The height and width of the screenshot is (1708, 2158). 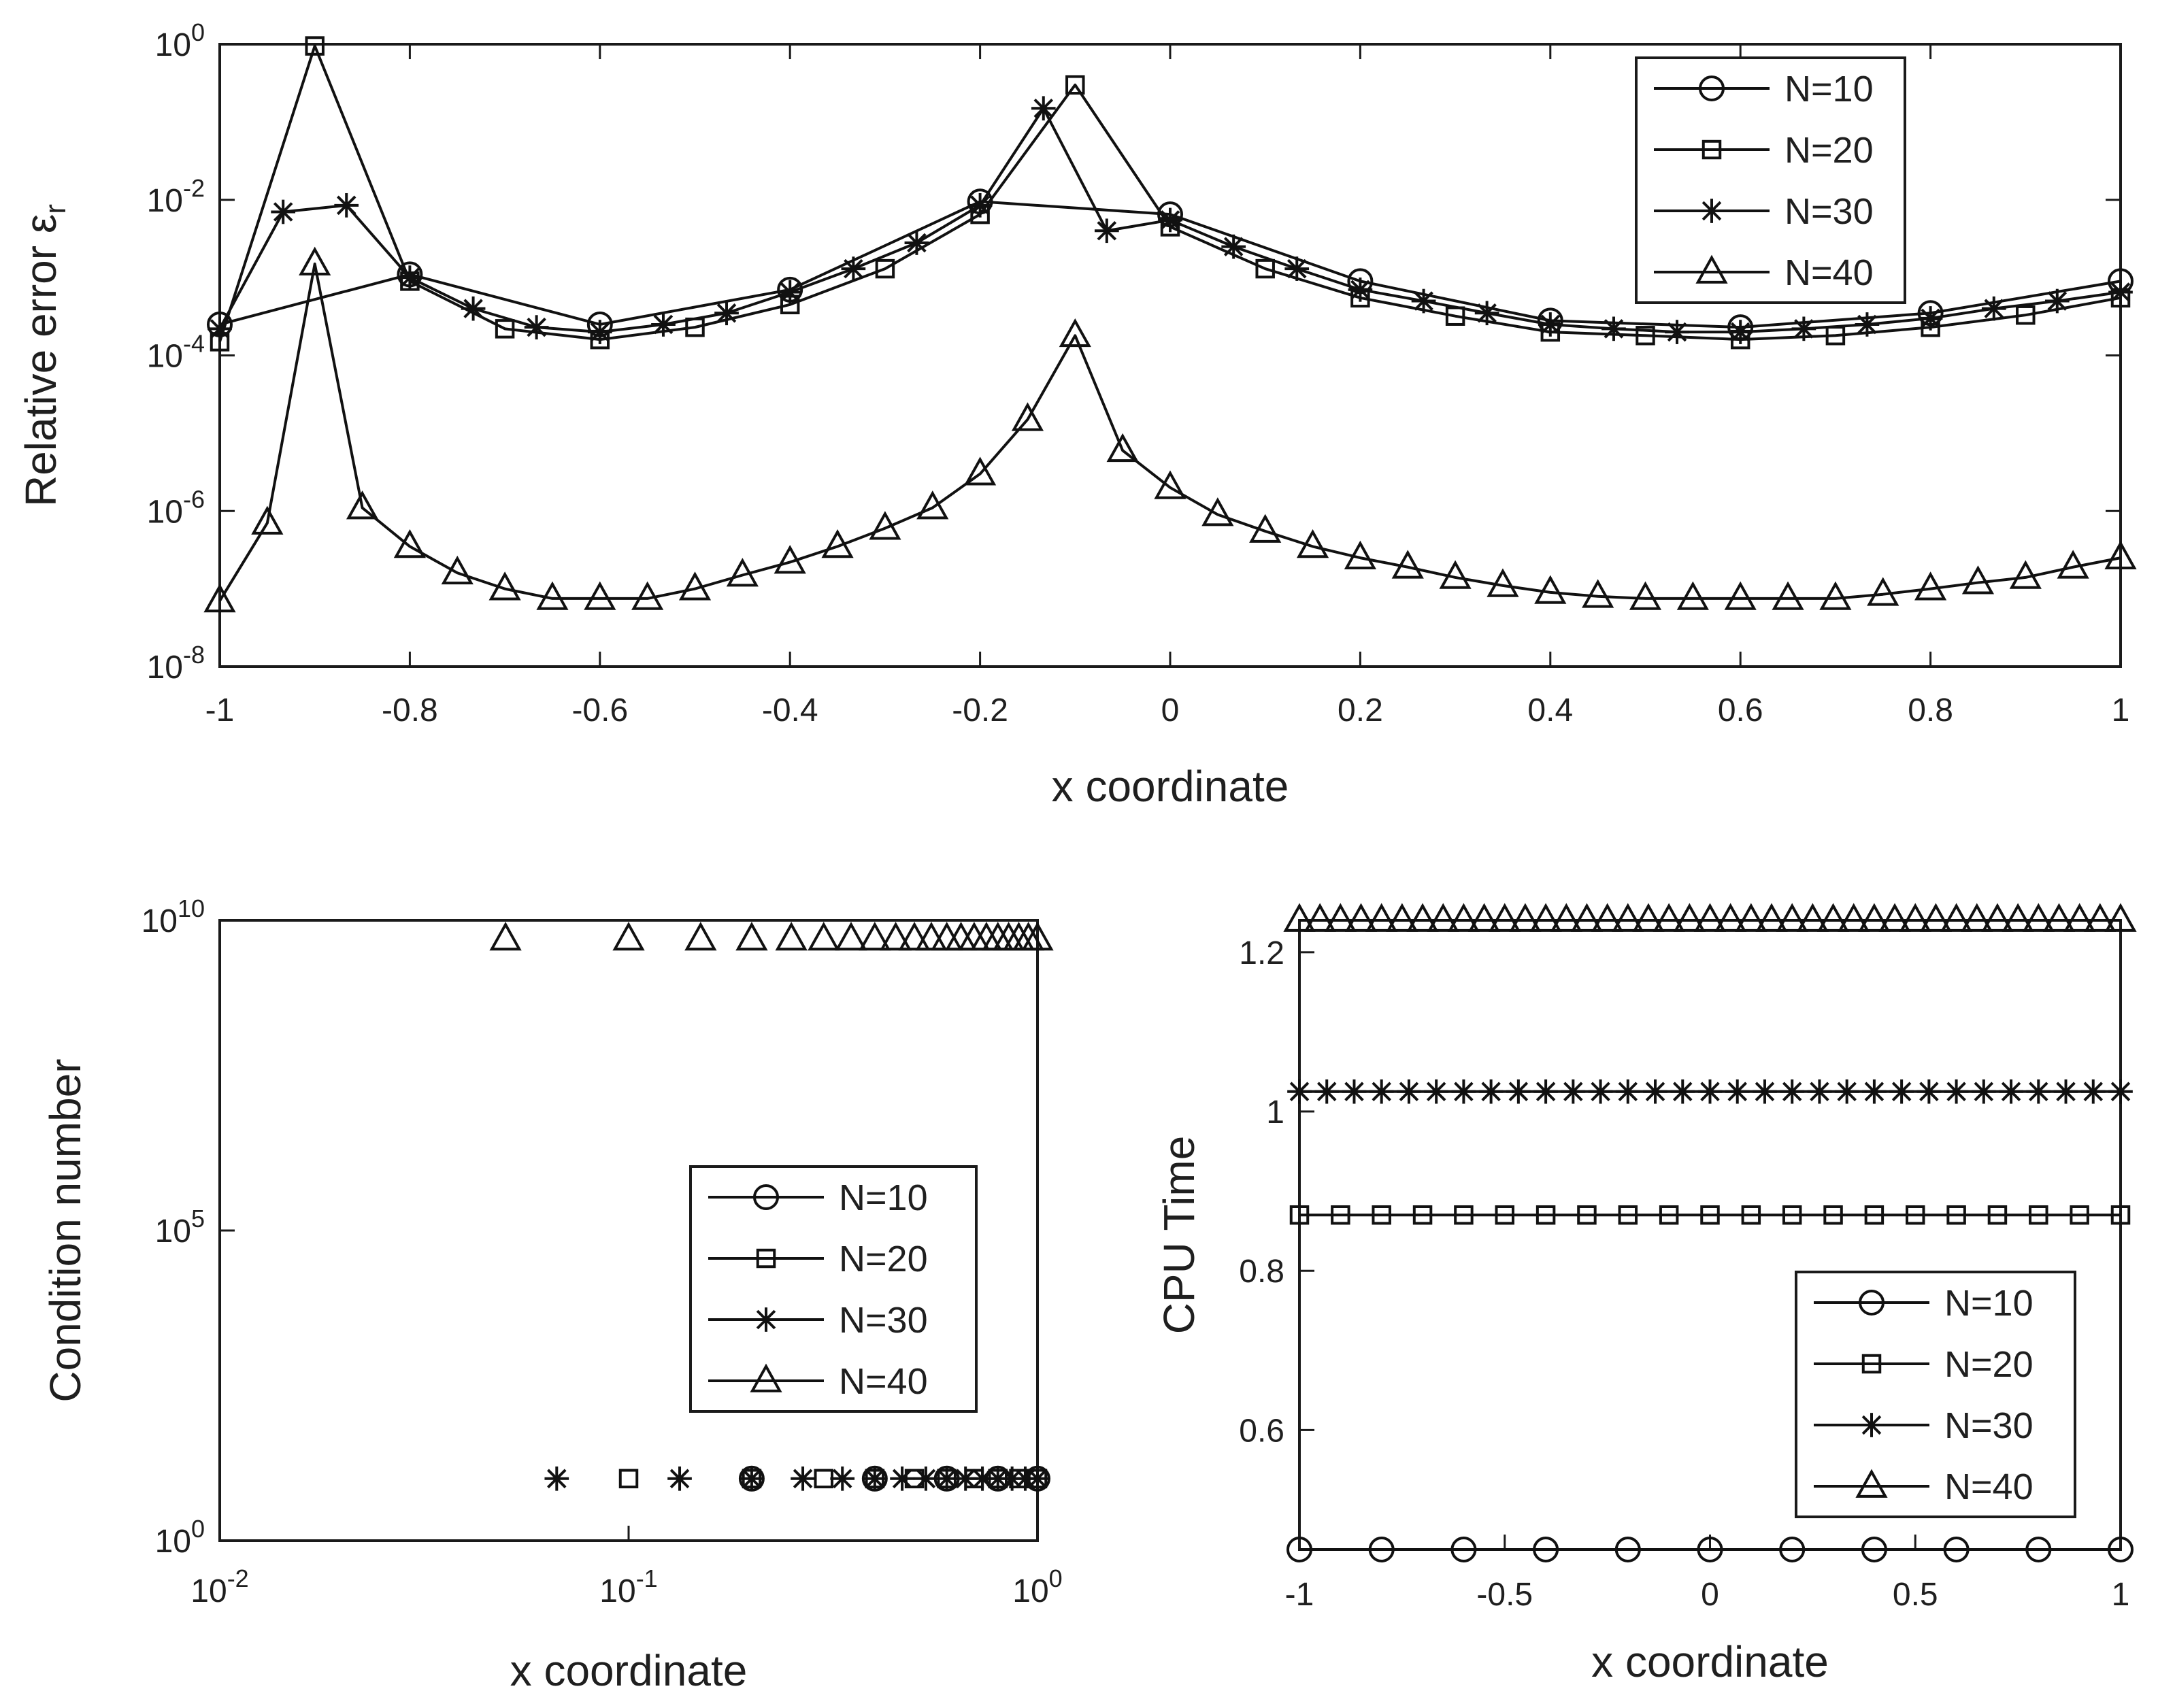 I want to click on legend-label: N=40, so click(x=883, y=1381).